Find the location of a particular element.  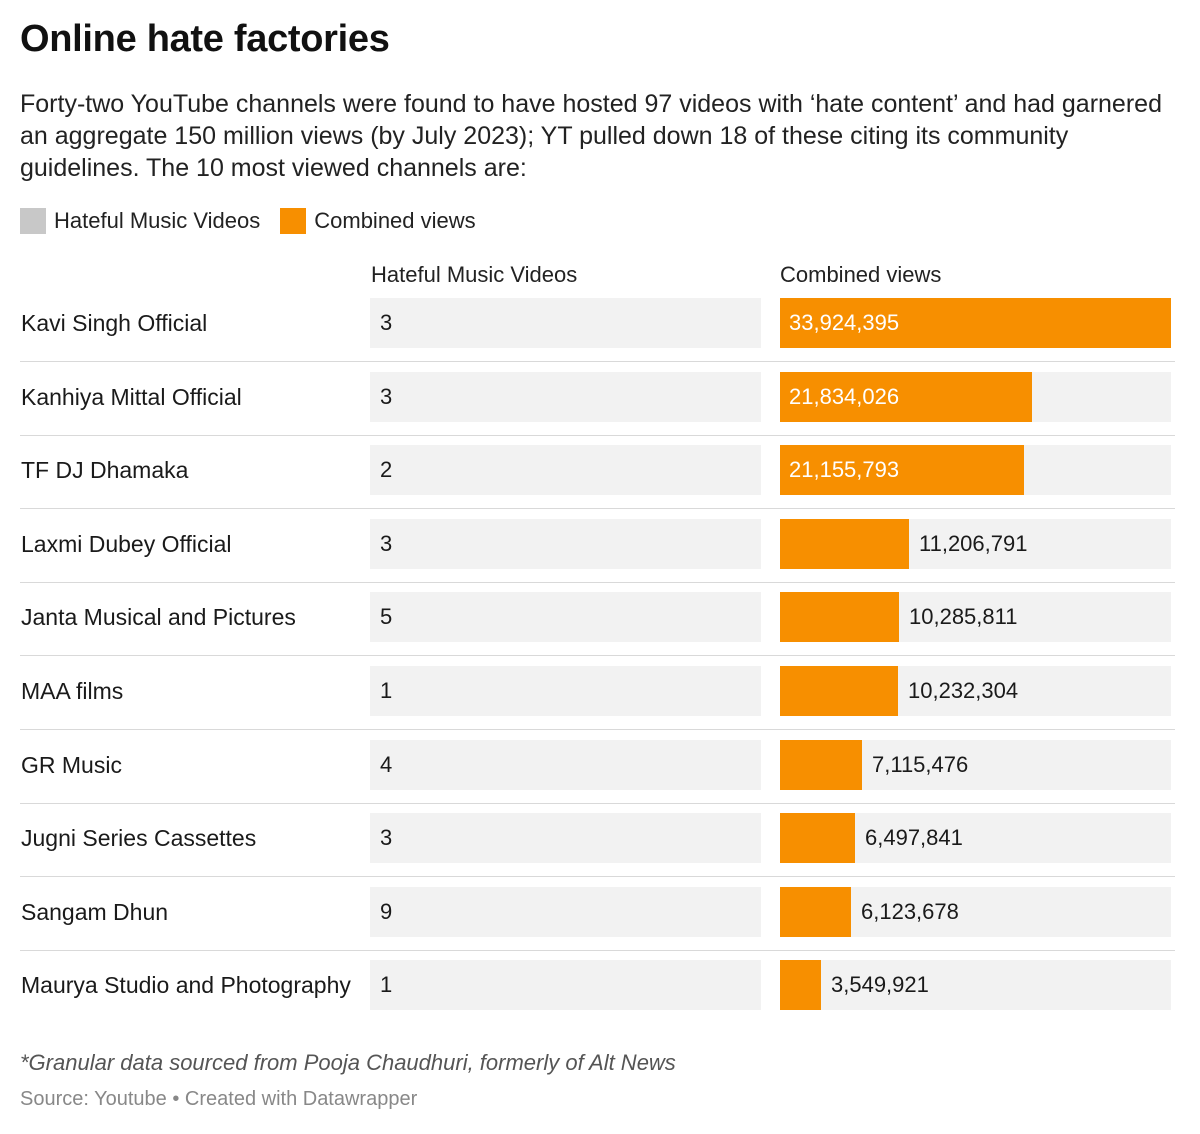

views-cell: 3,549,921 is located at coordinates (975, 985).